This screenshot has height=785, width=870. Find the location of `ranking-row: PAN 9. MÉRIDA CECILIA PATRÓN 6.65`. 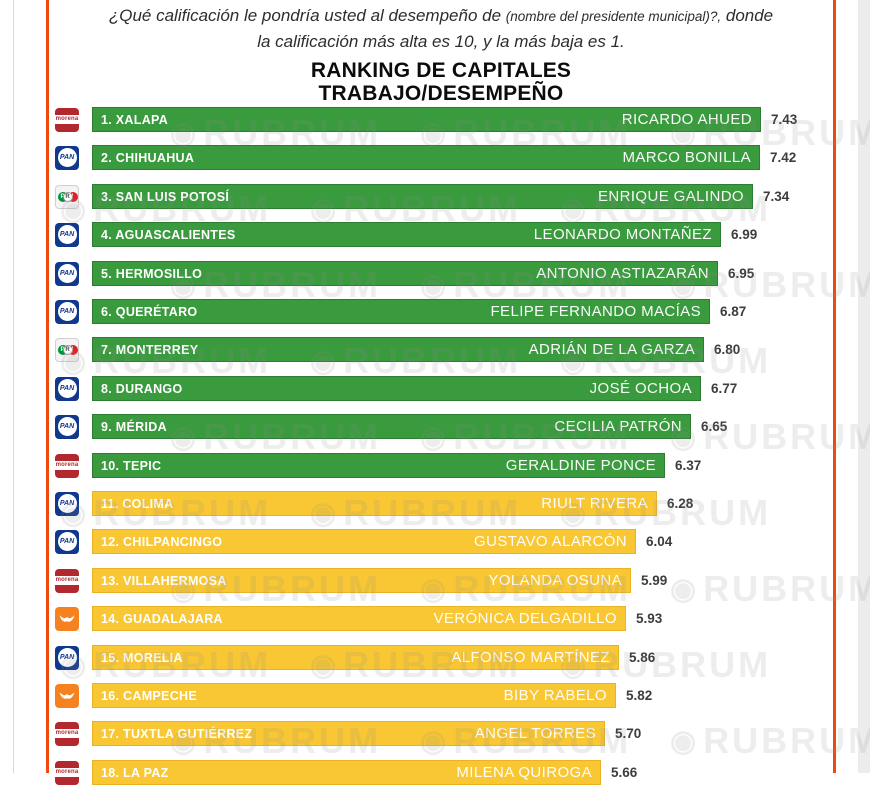

ranking-row: PAN 9. MÉRIDA CECILIA PATRÓN 6.65 is located at coordinates (388, 426).